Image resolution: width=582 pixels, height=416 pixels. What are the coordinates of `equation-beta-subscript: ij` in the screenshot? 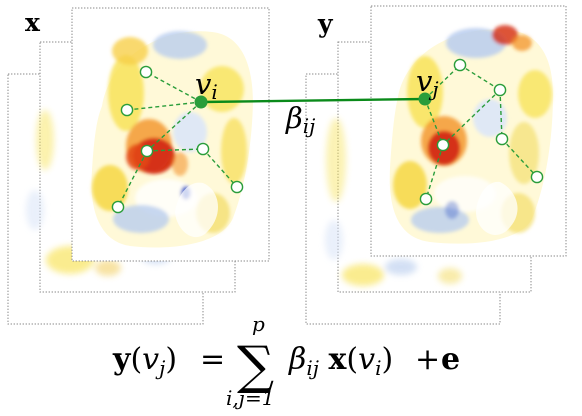 It's located at (312, 368).